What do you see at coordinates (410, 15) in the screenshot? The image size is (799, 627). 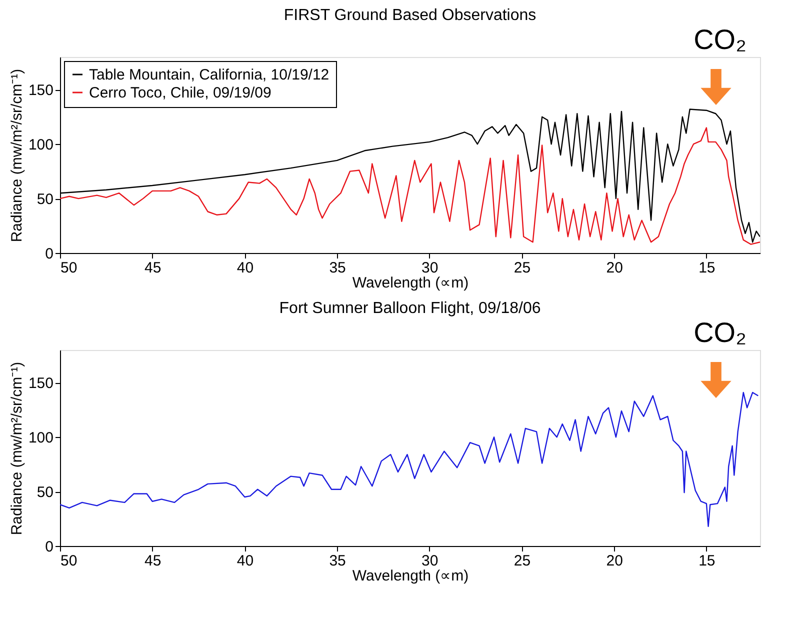 I see `chart-title: FIRST Ground Based Observations` at bounding box center [410, 15].